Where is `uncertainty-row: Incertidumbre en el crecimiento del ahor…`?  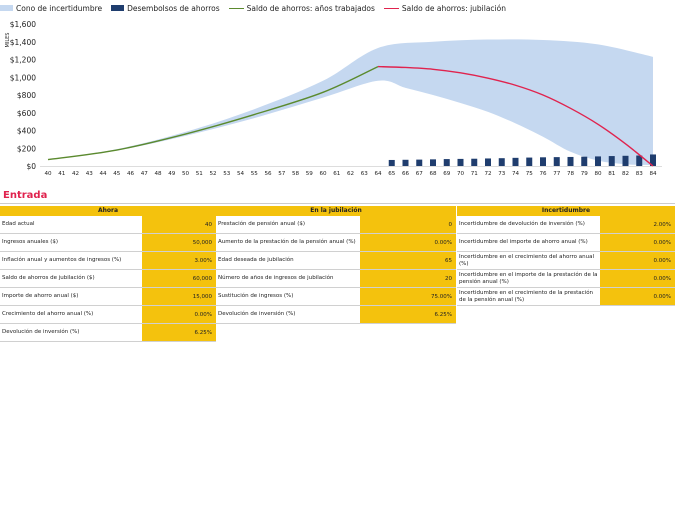
uncertainty-row: Incertidumbre en el crecimiento del ahor… is located at coordinates (566, 261).